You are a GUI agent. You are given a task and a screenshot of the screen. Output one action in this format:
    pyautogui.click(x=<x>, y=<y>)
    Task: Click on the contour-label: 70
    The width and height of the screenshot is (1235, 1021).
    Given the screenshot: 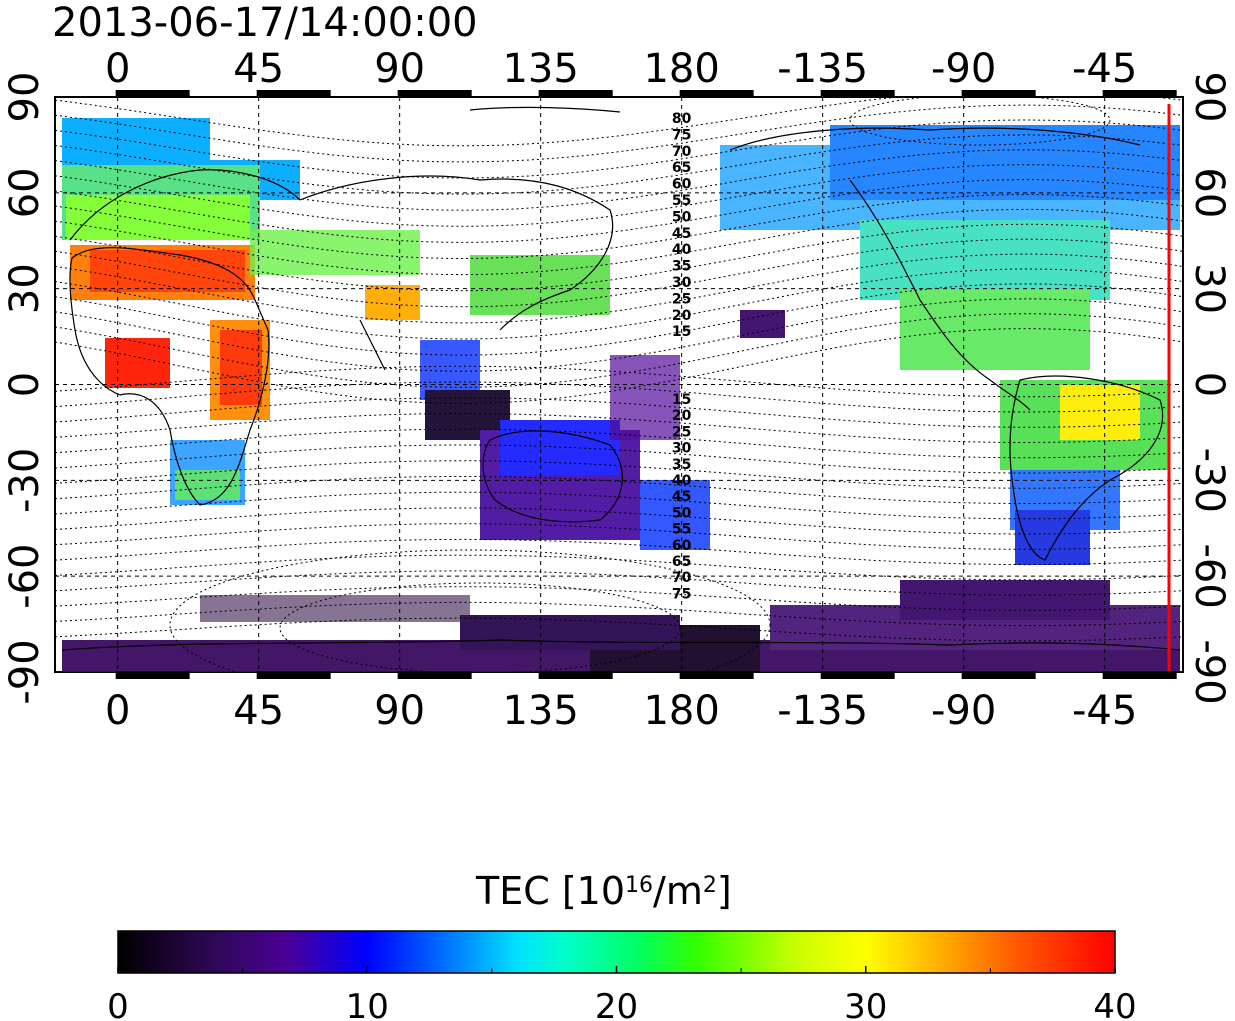 What is the action you would take?
    pyautogui.click(x=682, y=152)
    